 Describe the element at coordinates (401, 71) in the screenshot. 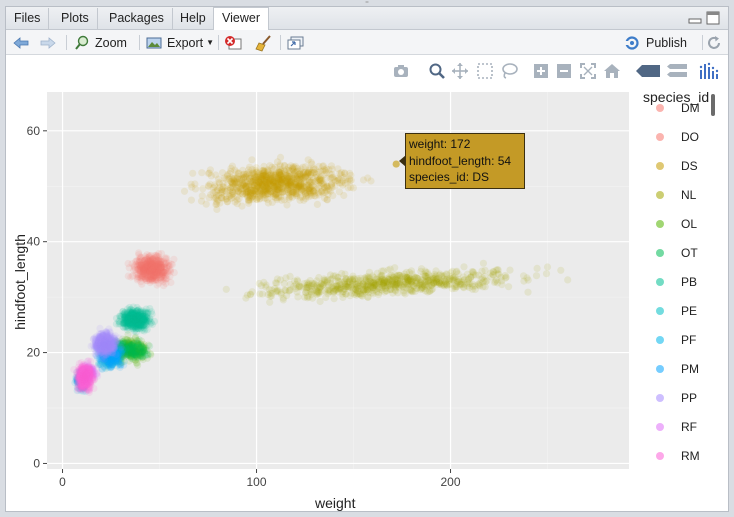

I see `camera-icon` at that location.